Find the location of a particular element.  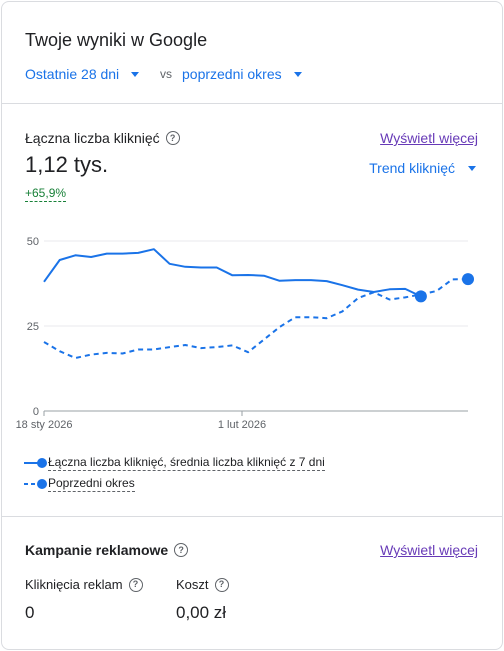

legend-item-previous: Poprzedni okres is located at coordinates (79, 484).